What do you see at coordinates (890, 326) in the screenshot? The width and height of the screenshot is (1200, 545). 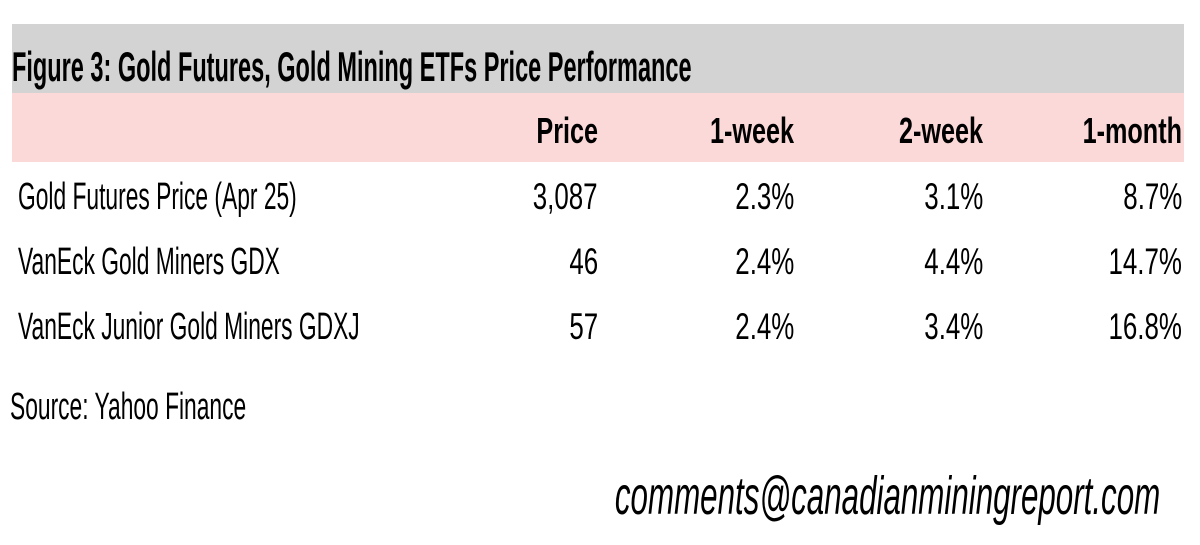 I see `cell-2-week: 3.4%` at bounding box center [890, 326].